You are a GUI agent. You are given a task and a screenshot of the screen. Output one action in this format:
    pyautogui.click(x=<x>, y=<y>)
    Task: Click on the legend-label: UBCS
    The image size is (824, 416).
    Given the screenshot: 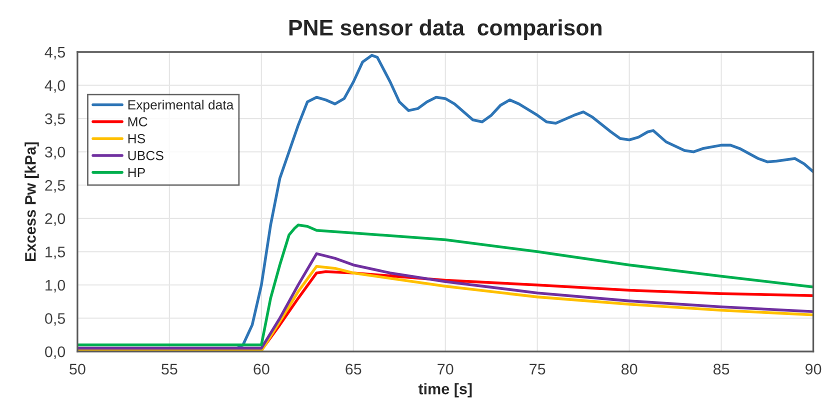 What is the action you would take?
    pyautogui.click(x=146, y=155)
    